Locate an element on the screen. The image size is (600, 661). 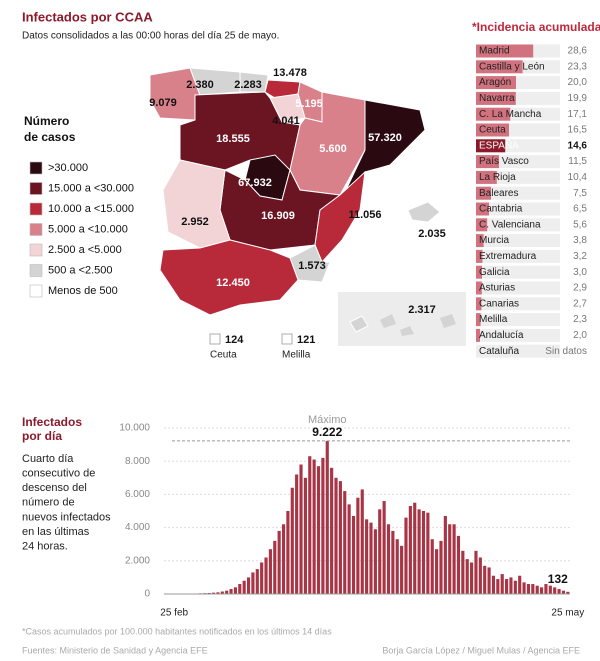
legend-title: de casos is located at coordinates (50, 137).